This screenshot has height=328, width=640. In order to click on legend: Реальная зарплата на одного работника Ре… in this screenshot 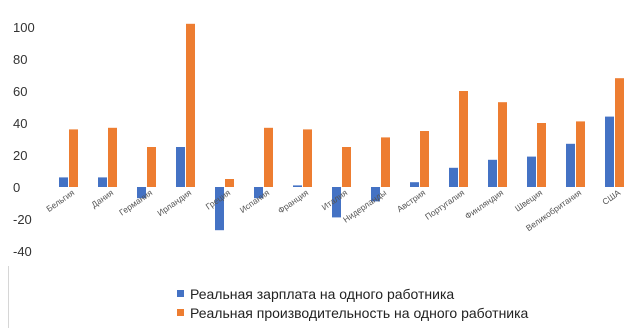, I will do `click(352, 303)`.